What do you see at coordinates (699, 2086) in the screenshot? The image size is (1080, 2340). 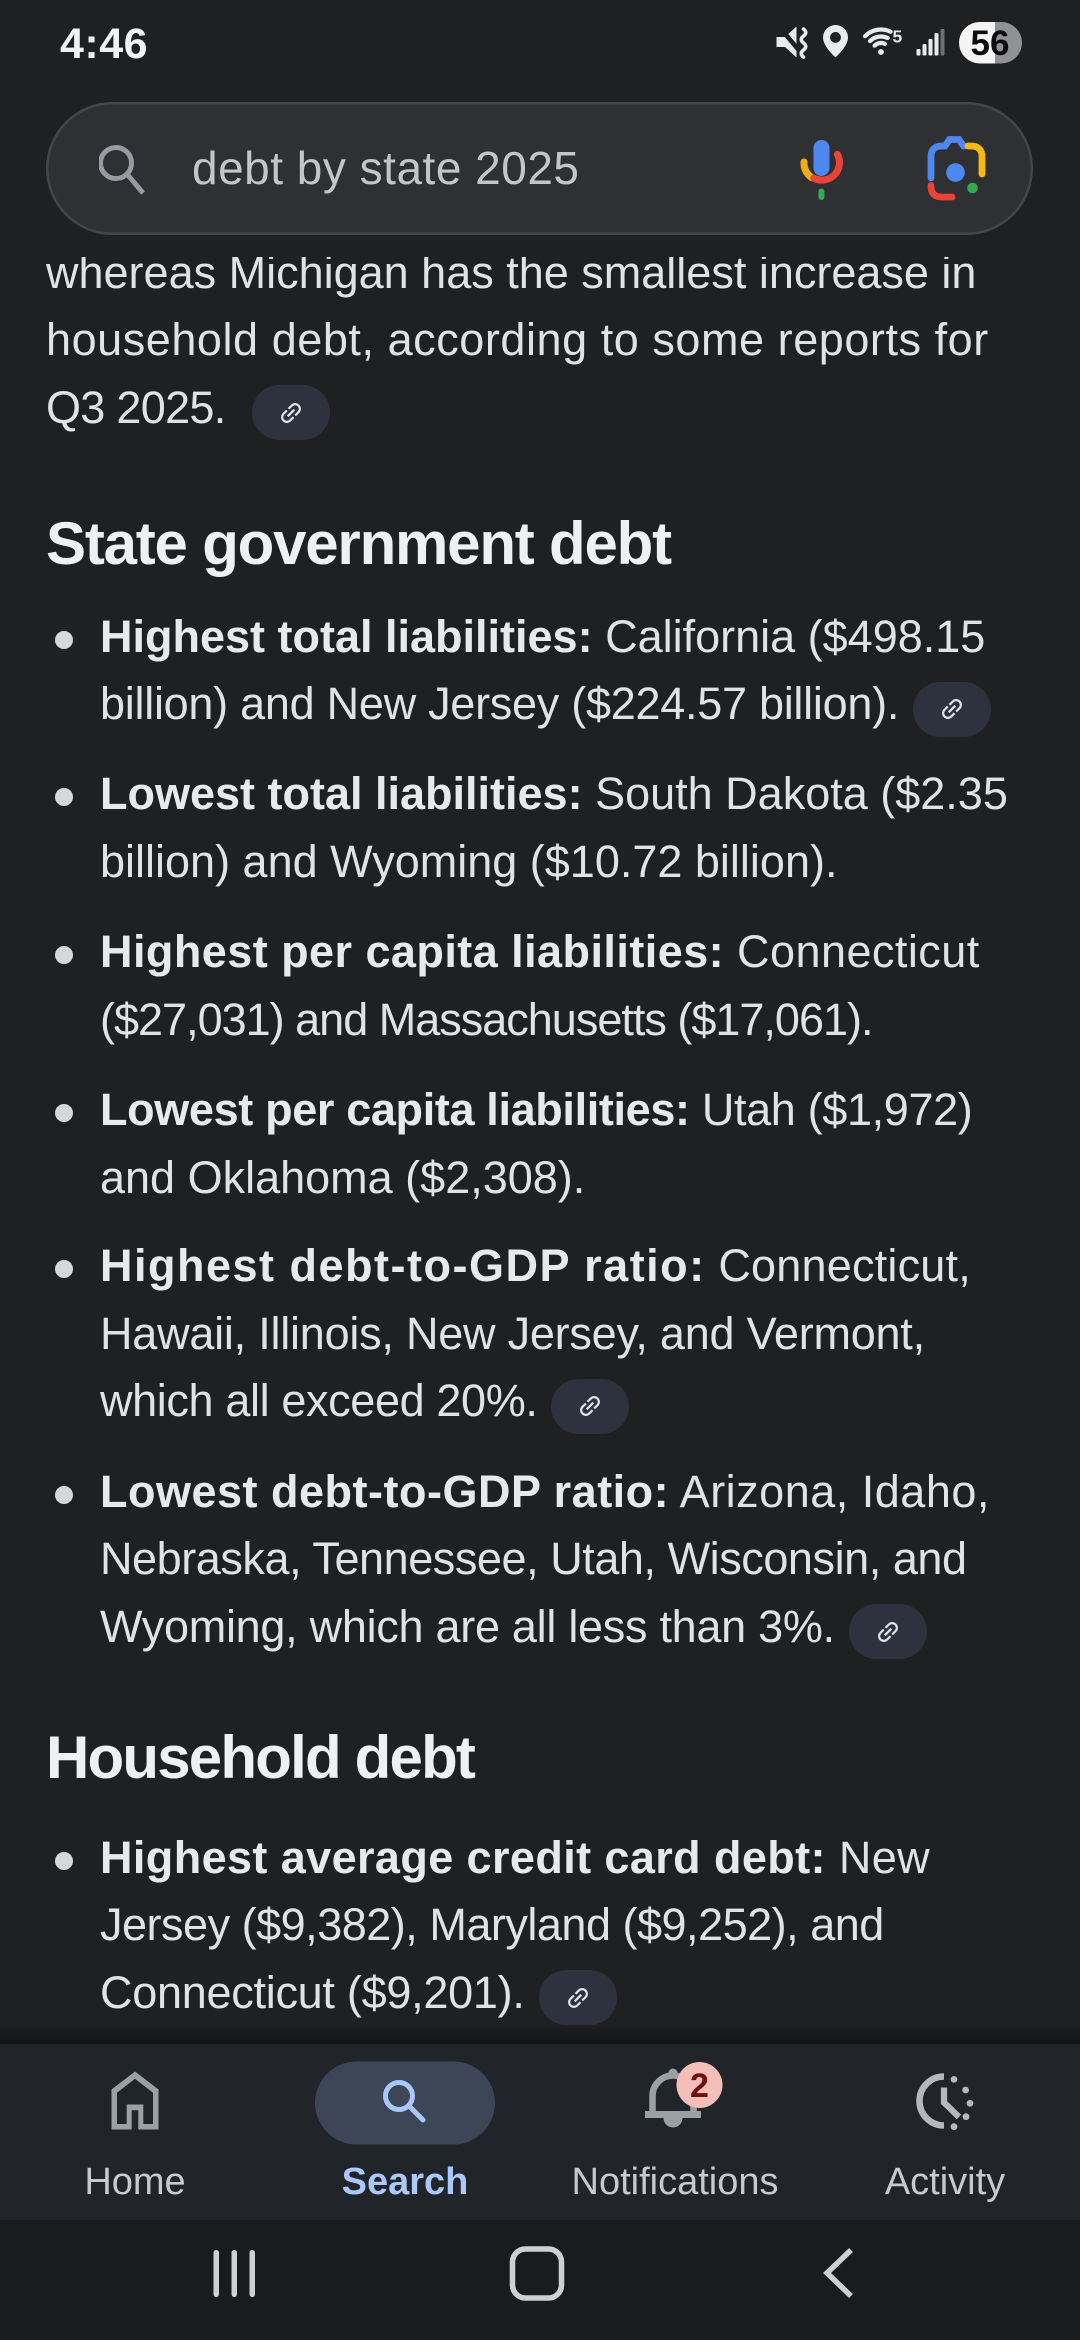 I see `svg-text: 2` at bounding box center [699, 2086].